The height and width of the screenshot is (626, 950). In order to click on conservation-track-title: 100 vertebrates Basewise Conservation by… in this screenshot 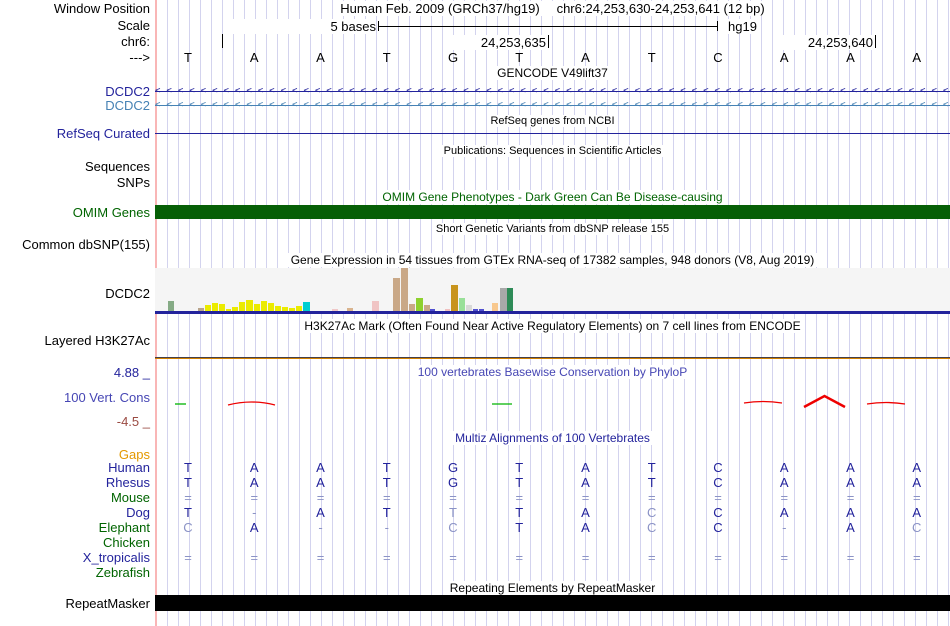, I will do `click(552, 372)`.